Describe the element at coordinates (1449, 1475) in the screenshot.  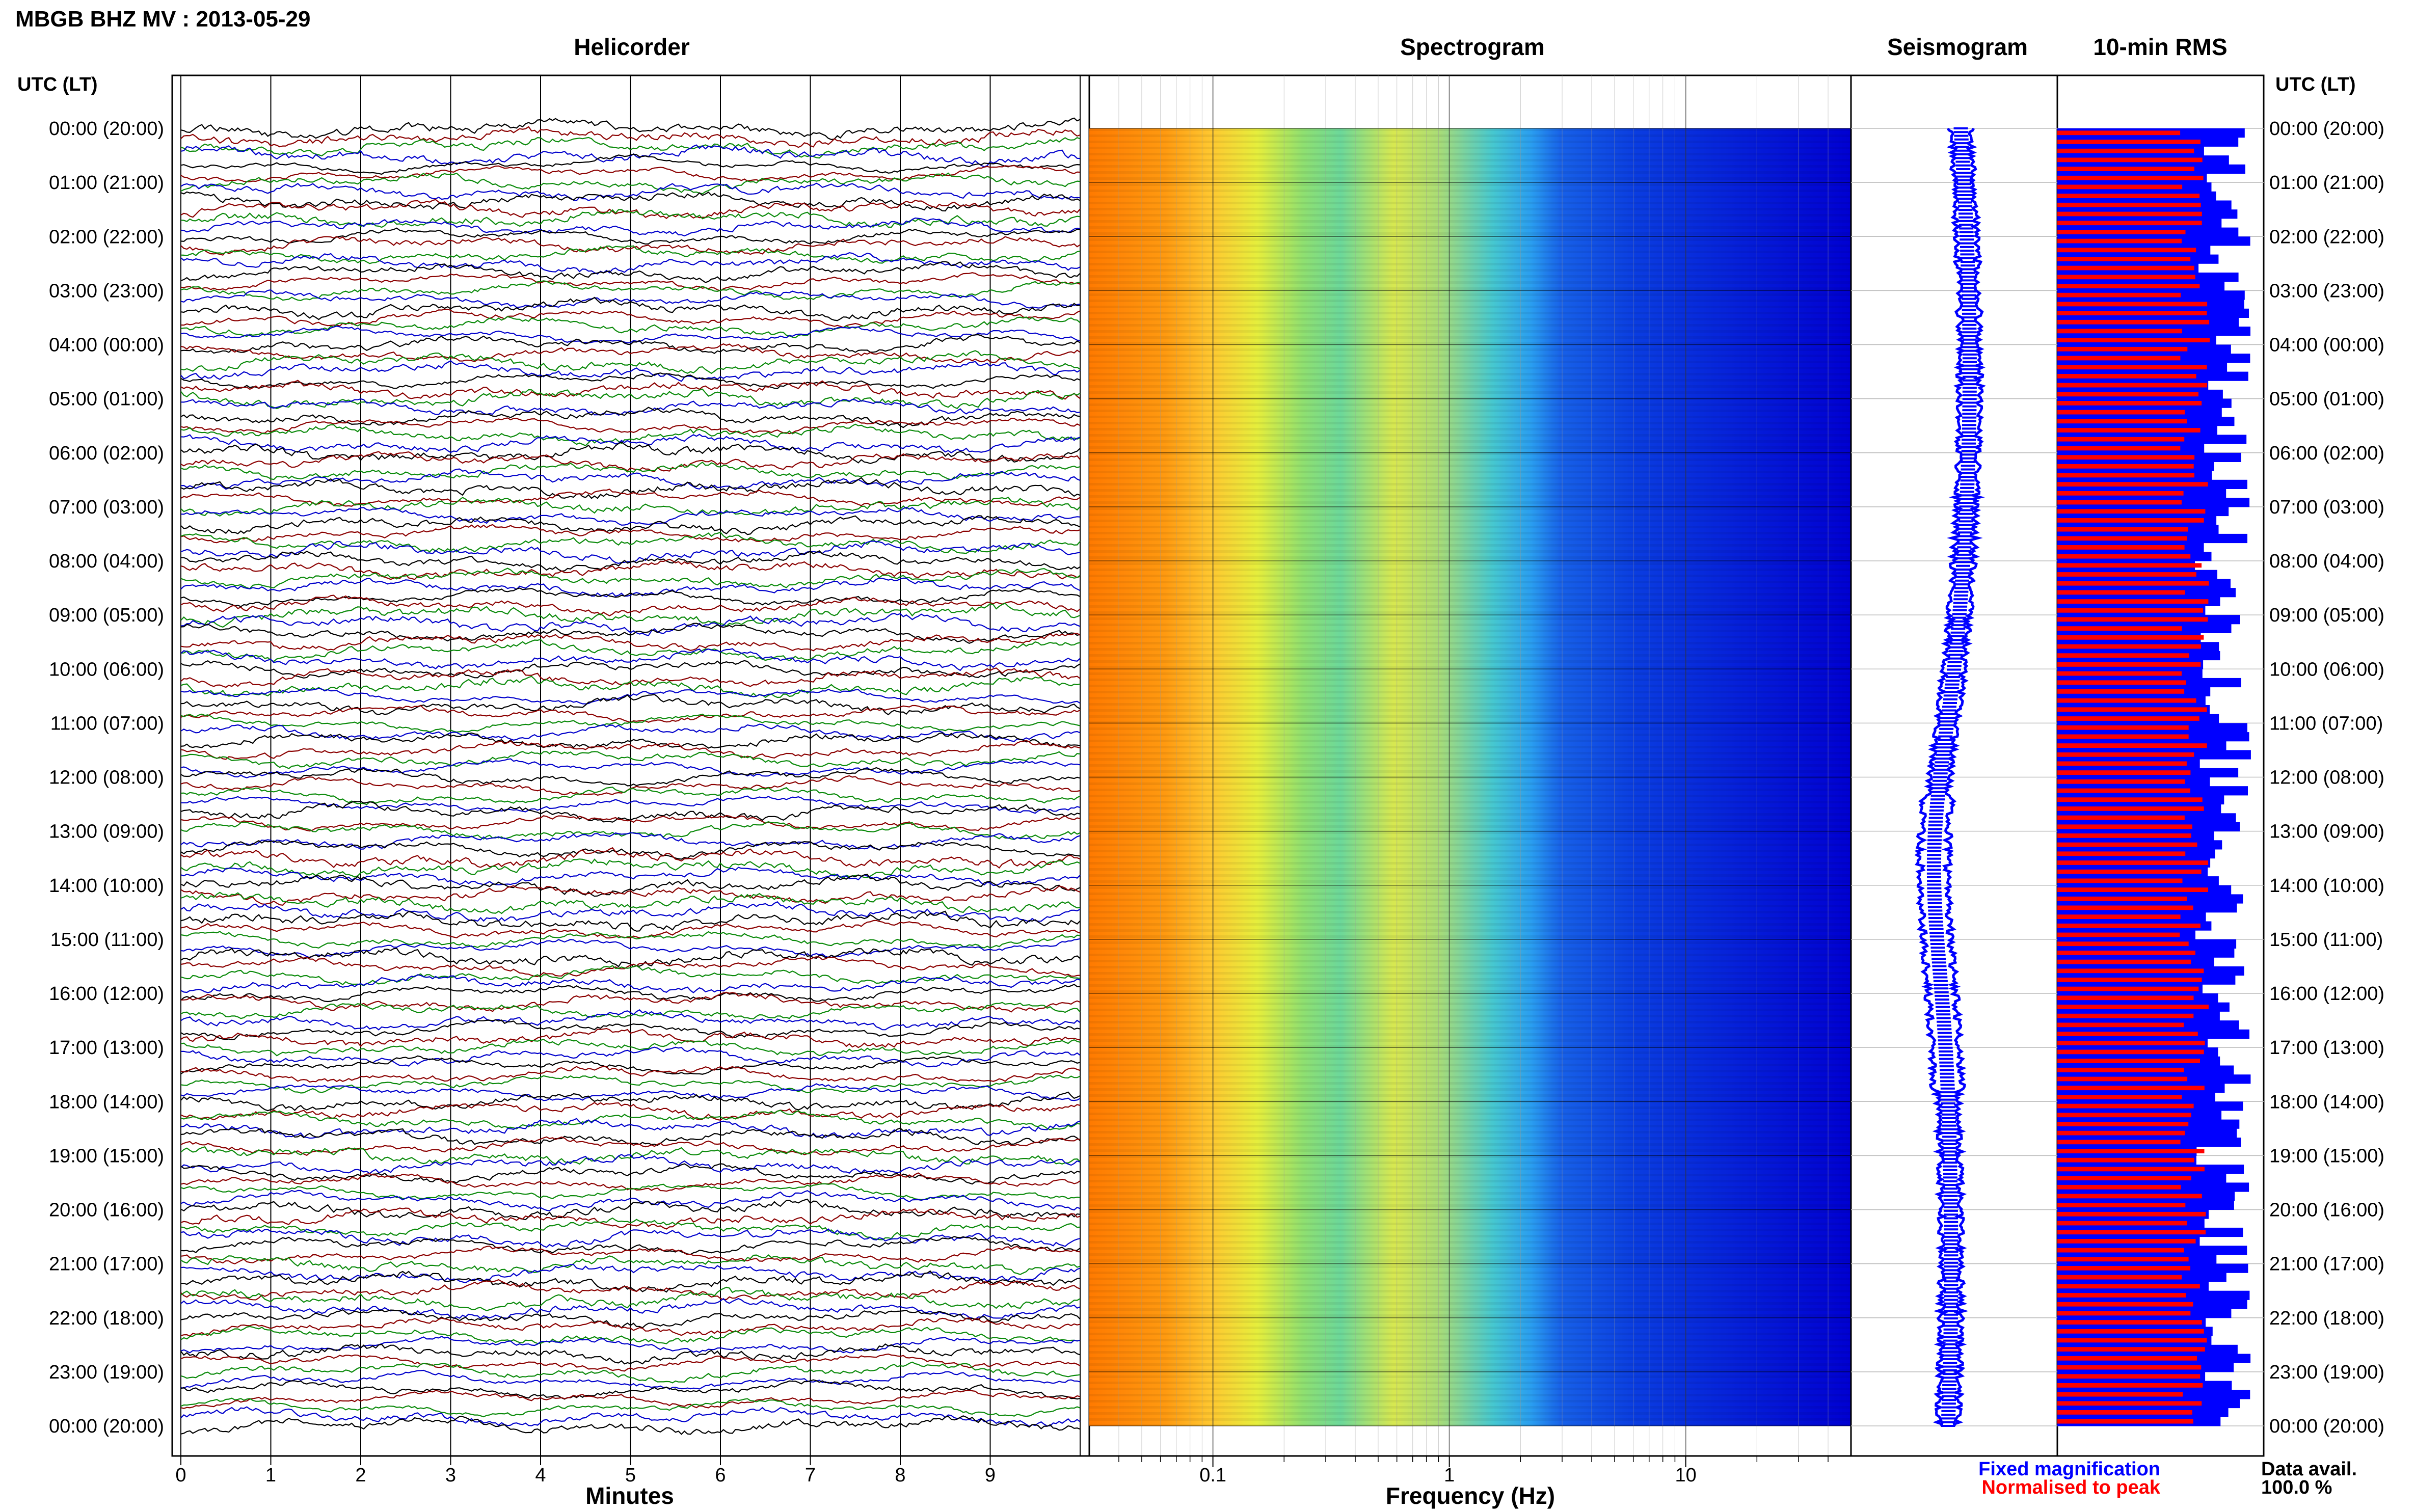
I see `spectrogram-tick-label: 1` at that location.